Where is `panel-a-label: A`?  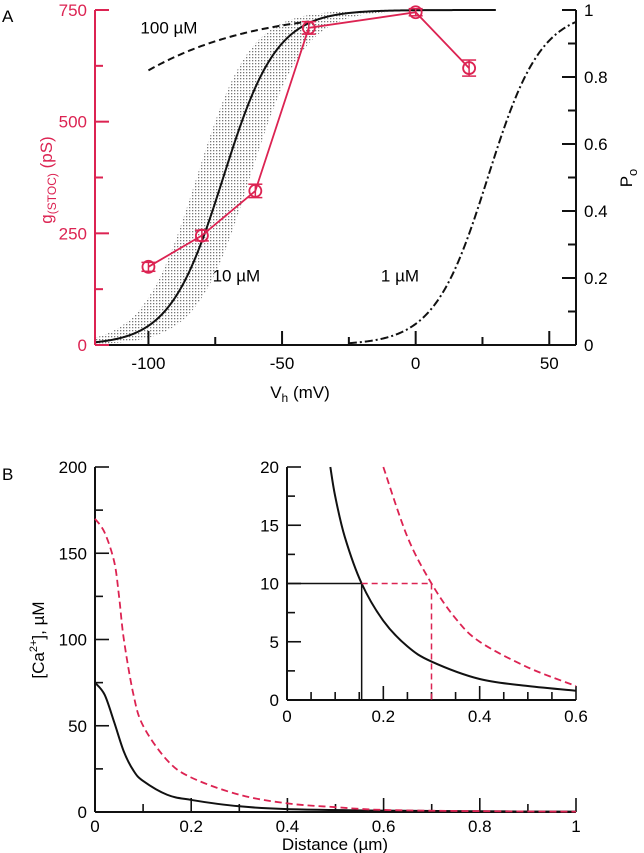
panel-a-label: A is located at coordinates (8, 16).